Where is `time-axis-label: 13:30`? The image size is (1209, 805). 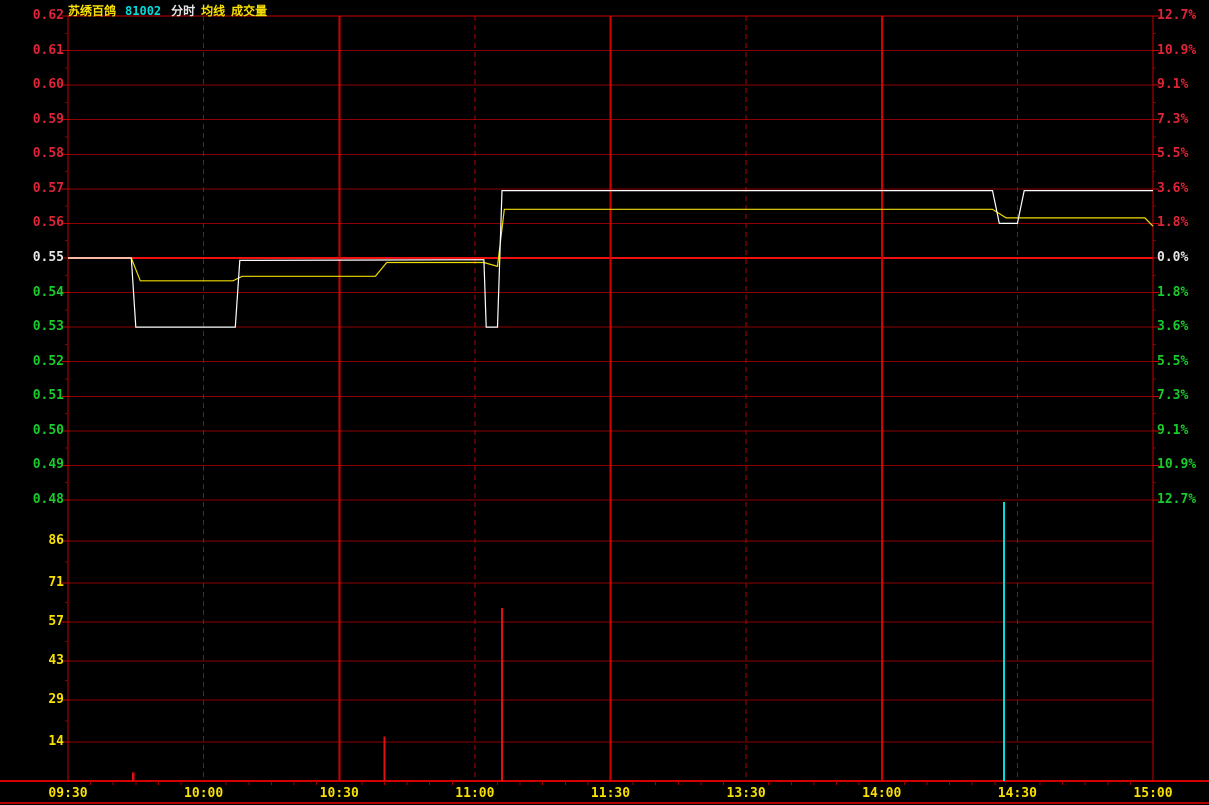 time-axis-label: 13:30 is located at coordinates (746, 793).